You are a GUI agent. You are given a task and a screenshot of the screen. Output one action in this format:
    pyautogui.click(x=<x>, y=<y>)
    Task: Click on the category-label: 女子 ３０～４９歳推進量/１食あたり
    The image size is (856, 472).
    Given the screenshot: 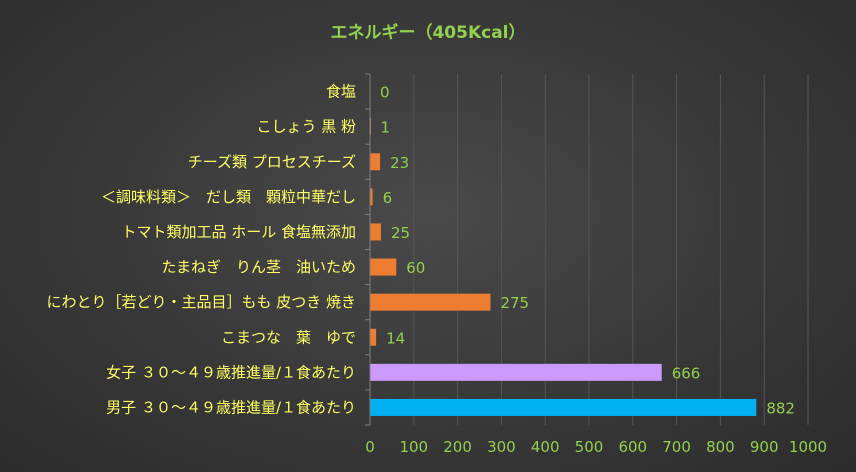 What is the action you would take?
    pyautogui.click(x=231, y=372)
    